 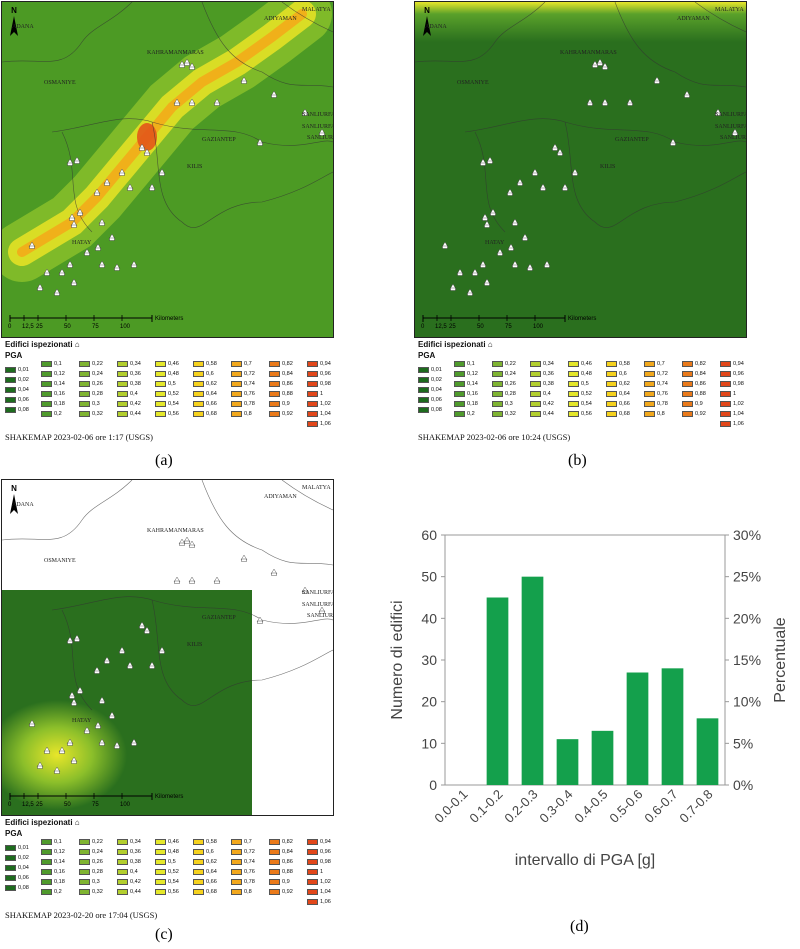 I want to click on legend-value: 1, so click(x=735, y=393).